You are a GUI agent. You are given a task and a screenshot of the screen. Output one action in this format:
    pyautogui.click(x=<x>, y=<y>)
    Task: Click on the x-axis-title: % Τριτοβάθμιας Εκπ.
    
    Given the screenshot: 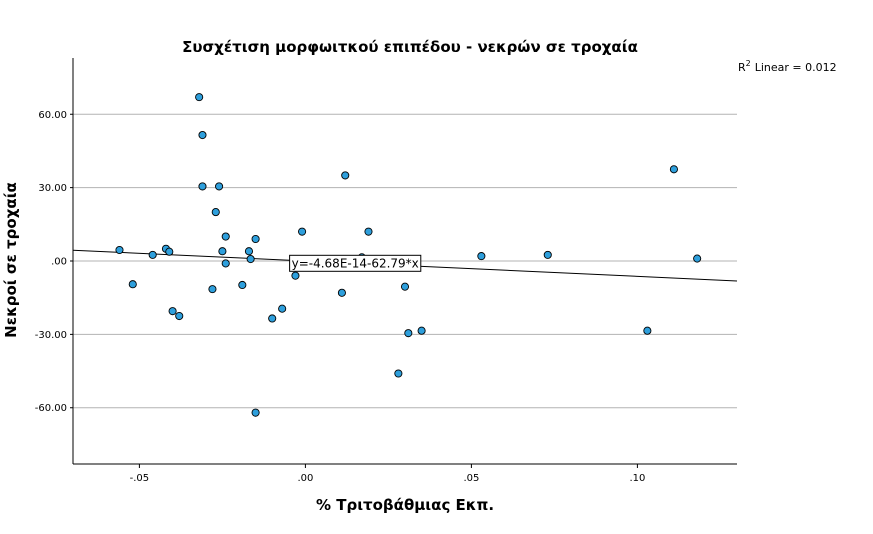 What is the action you would take?
    pyautogui.click(x=405, y=505)
    